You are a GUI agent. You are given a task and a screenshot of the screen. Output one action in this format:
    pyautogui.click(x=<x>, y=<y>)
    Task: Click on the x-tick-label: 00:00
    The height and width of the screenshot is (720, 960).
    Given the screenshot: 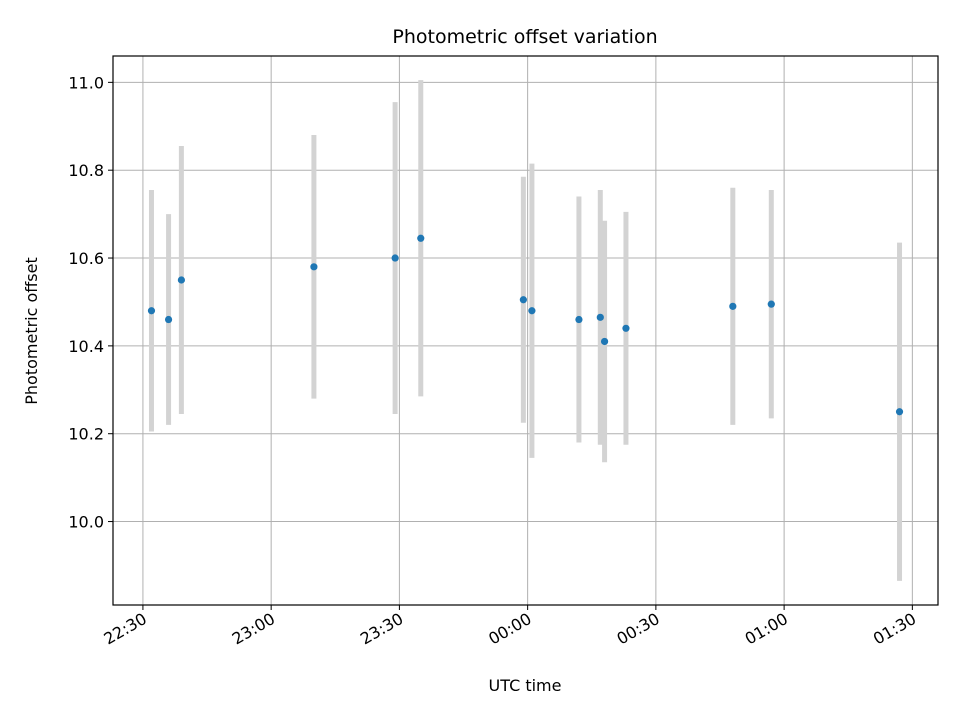 What is the action you would take?
    pyautogui.click(x=509, y=629)
    